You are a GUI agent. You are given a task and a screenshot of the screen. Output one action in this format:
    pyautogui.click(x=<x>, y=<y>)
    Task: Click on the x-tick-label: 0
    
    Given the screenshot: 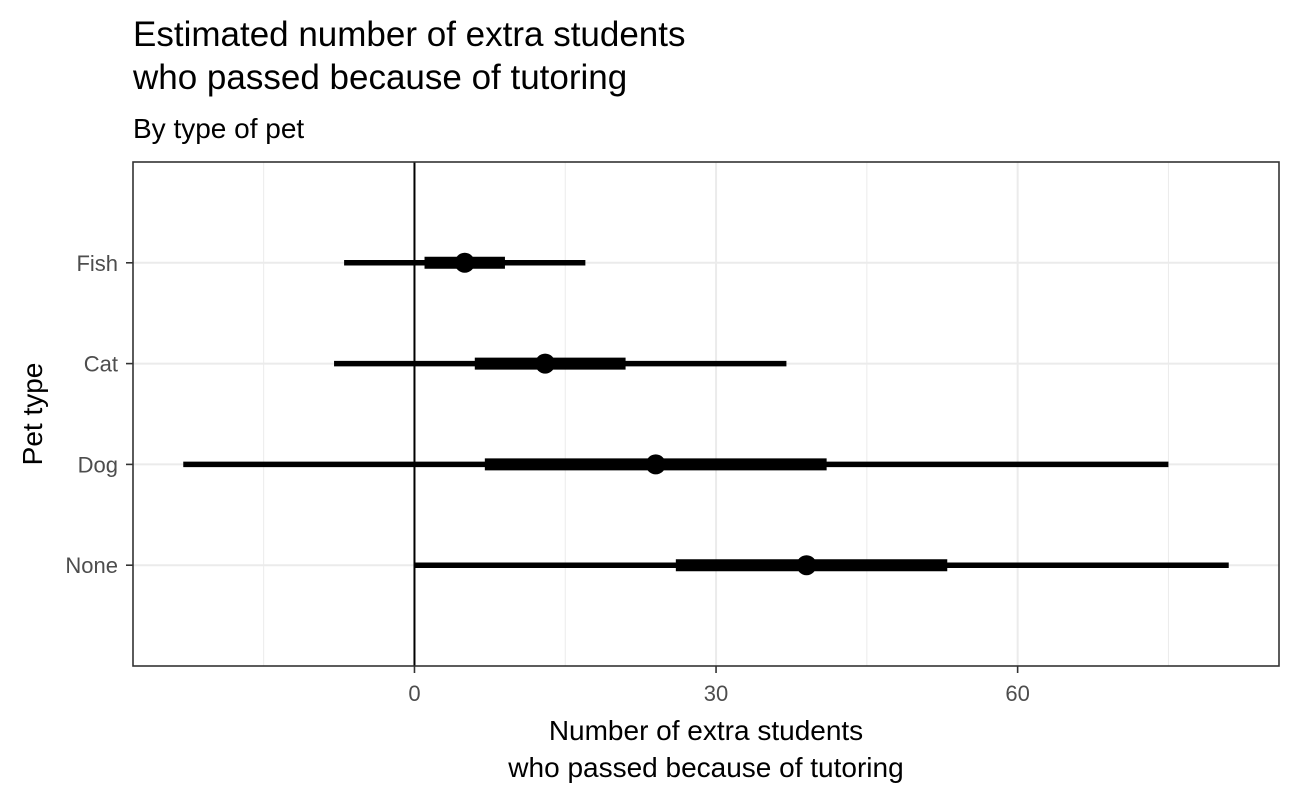 What is the action you would take?
    pyautogui.click(x=414, y=693)
    